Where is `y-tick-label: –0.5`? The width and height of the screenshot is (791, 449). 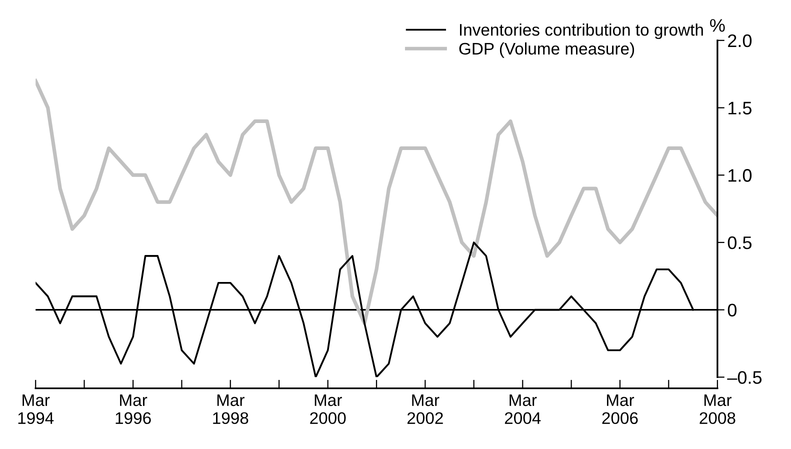 y-tick-label: –0.5 is located at coordinates (744, 377).